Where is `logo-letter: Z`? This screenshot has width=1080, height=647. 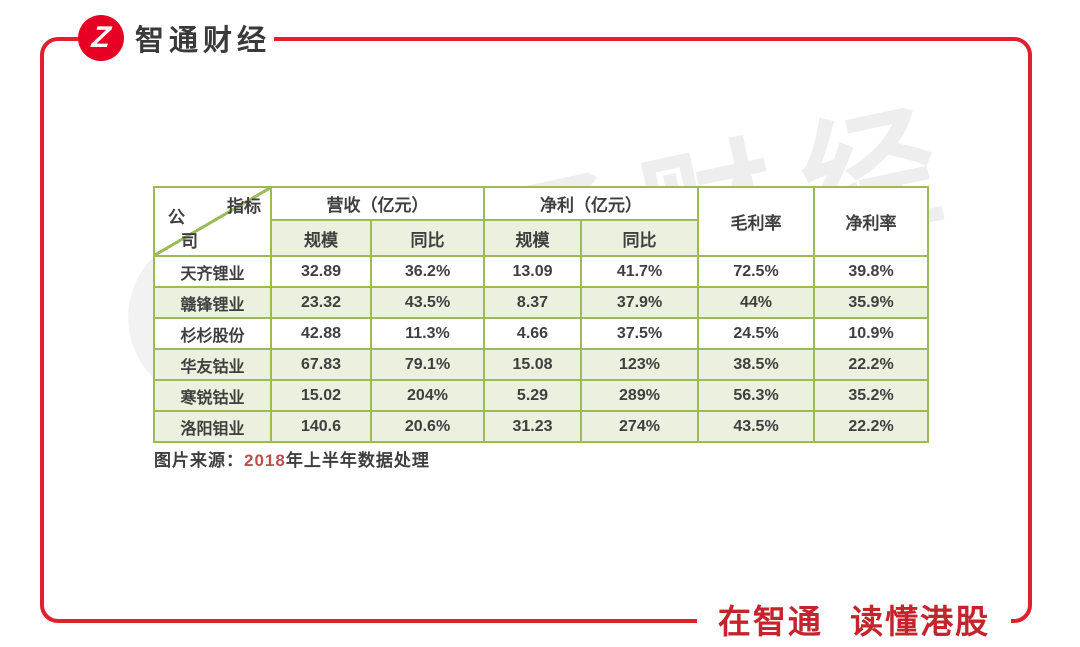 logo-letter: Z is located at coordinates (101, 37).